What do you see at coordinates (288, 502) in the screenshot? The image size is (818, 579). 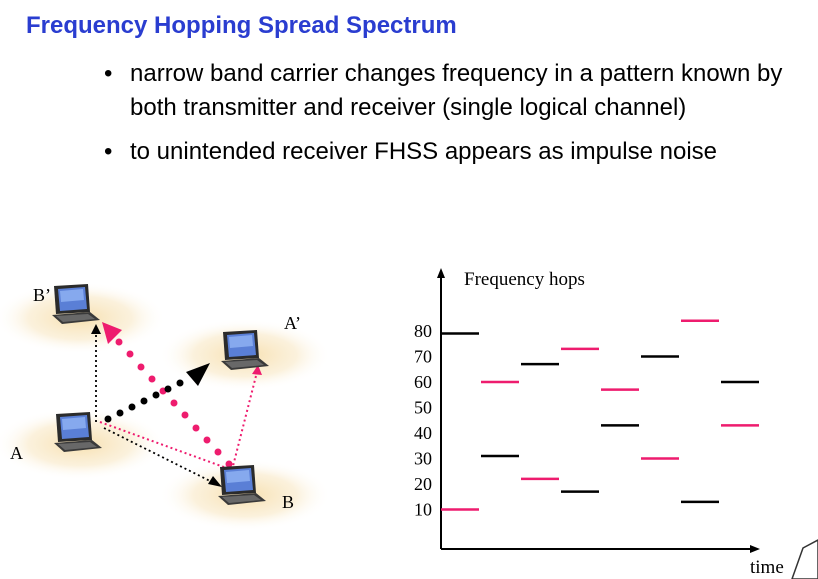 I see `node-label: B` at bounding box center [288, 502].